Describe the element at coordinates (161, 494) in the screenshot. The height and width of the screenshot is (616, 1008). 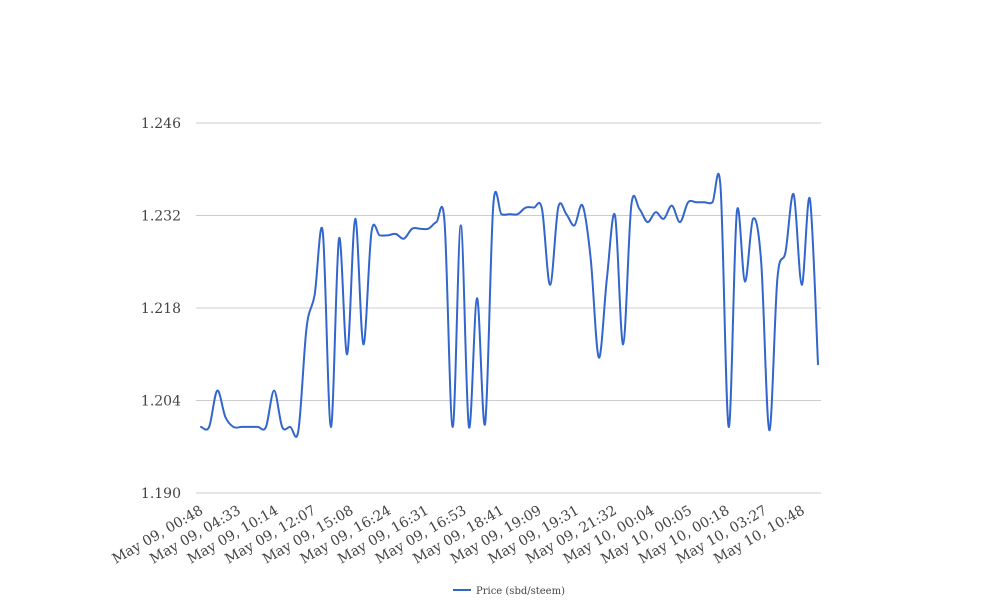
I see `y-tick-label: 1.190` at that location.